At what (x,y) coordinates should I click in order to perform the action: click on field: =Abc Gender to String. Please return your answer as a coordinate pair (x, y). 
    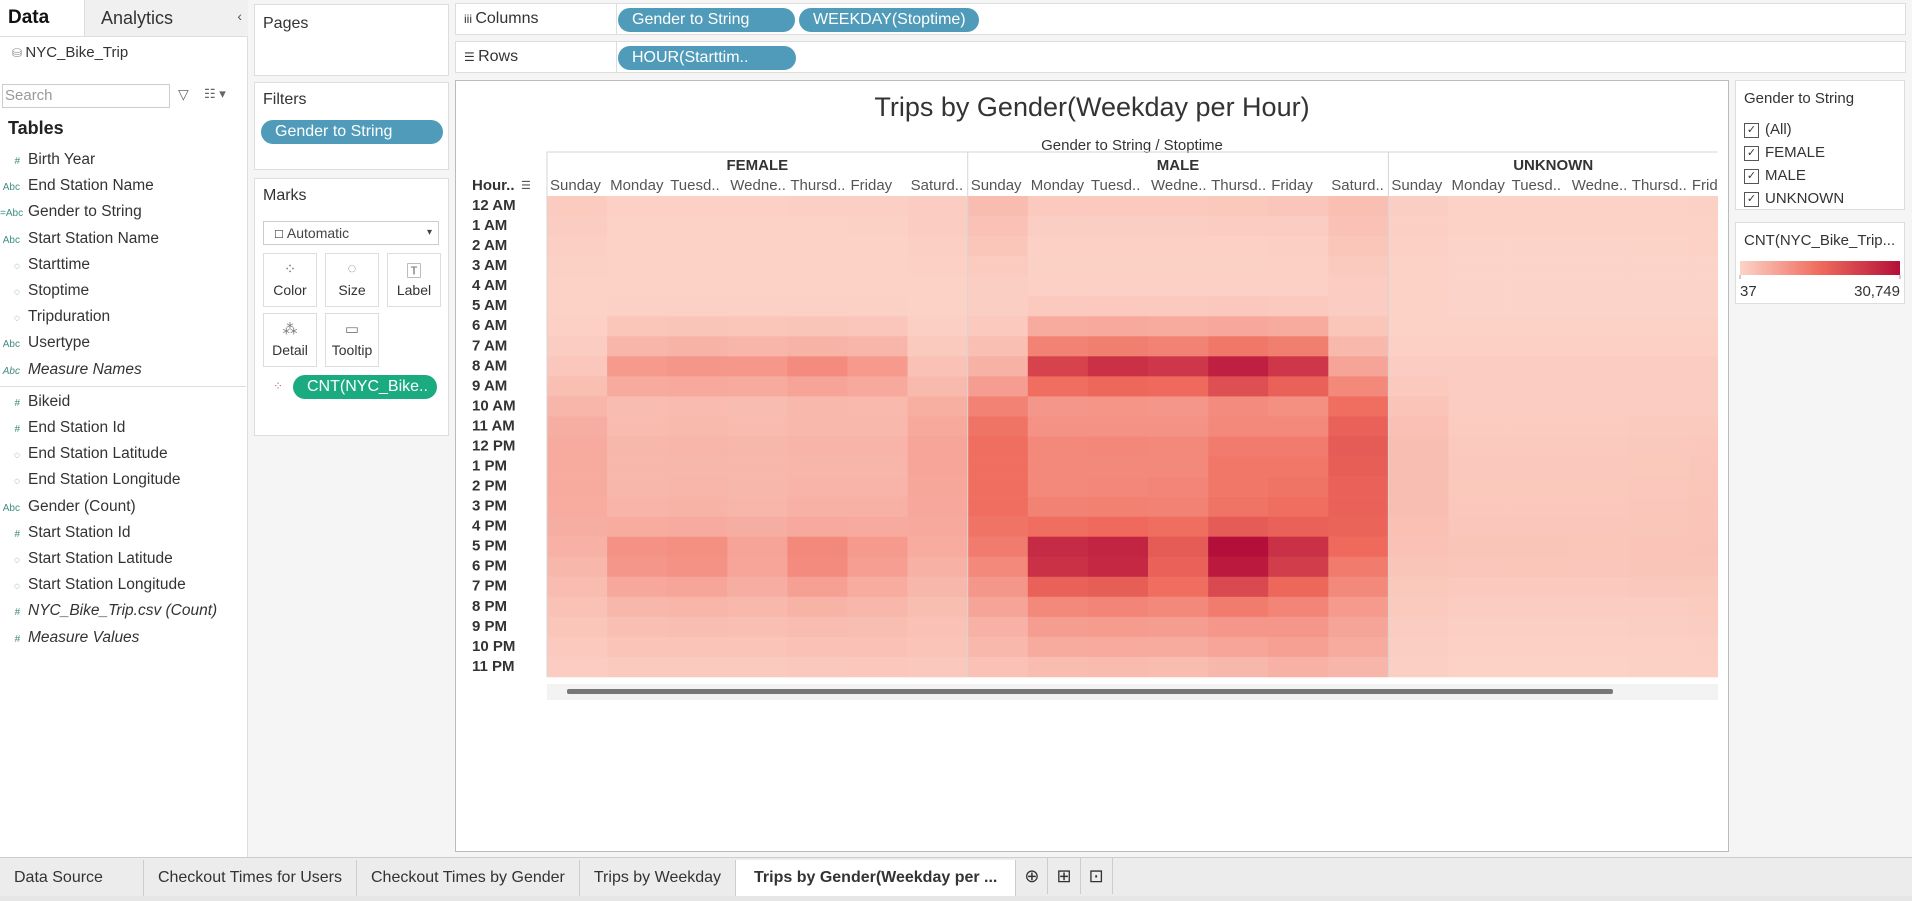
    Looking at the image, I should click on (123, 212).